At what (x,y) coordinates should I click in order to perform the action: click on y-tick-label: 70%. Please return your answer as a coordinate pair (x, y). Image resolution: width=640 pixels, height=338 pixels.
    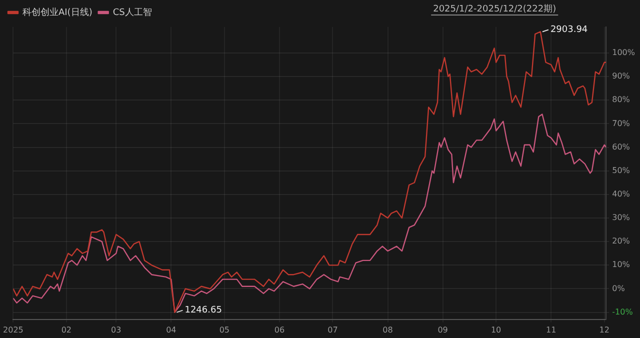
    Looking at the image, I should click on (621, 123).